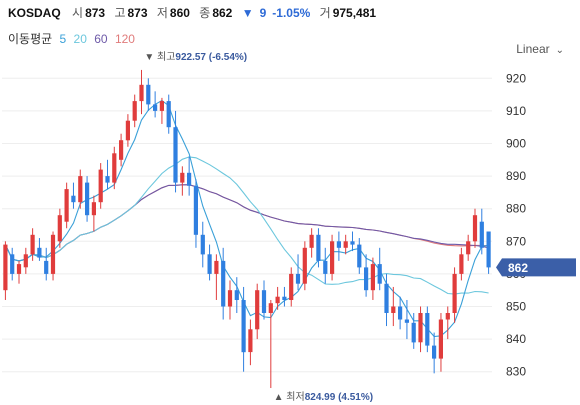 This screenshot has height=405, width=580. Describe the element at coordinates (289, 397) in the screenshot. I see `low-annotation-prefix: ▲ 최저` at that location.